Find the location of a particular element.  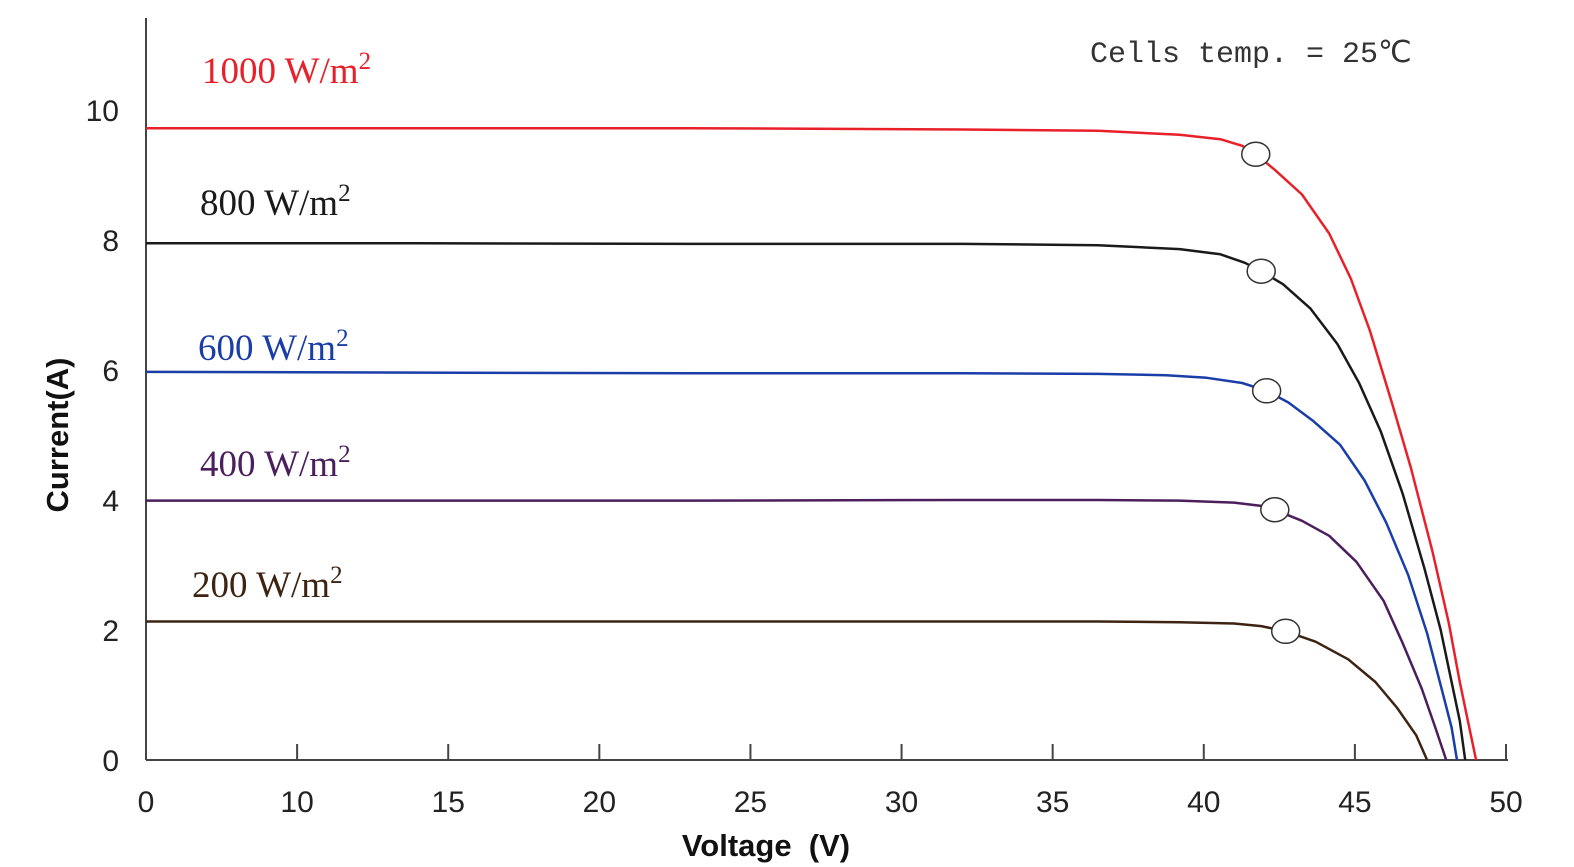

y-tick-label: 8 is located at coordinates (110, 241).